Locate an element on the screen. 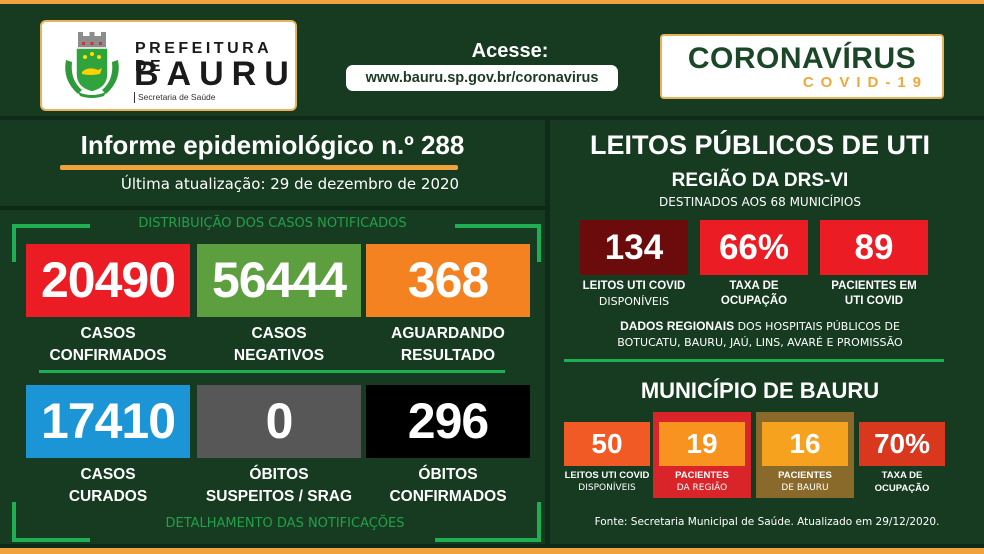 The image size is (984, 554). stat-sublabel: DE BAURU is located at coordinates (805, 488).